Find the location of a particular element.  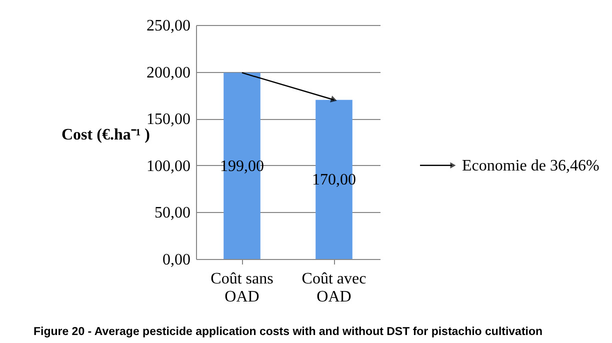

text: Economie de 36,46% is located at coordinates (531, 165).